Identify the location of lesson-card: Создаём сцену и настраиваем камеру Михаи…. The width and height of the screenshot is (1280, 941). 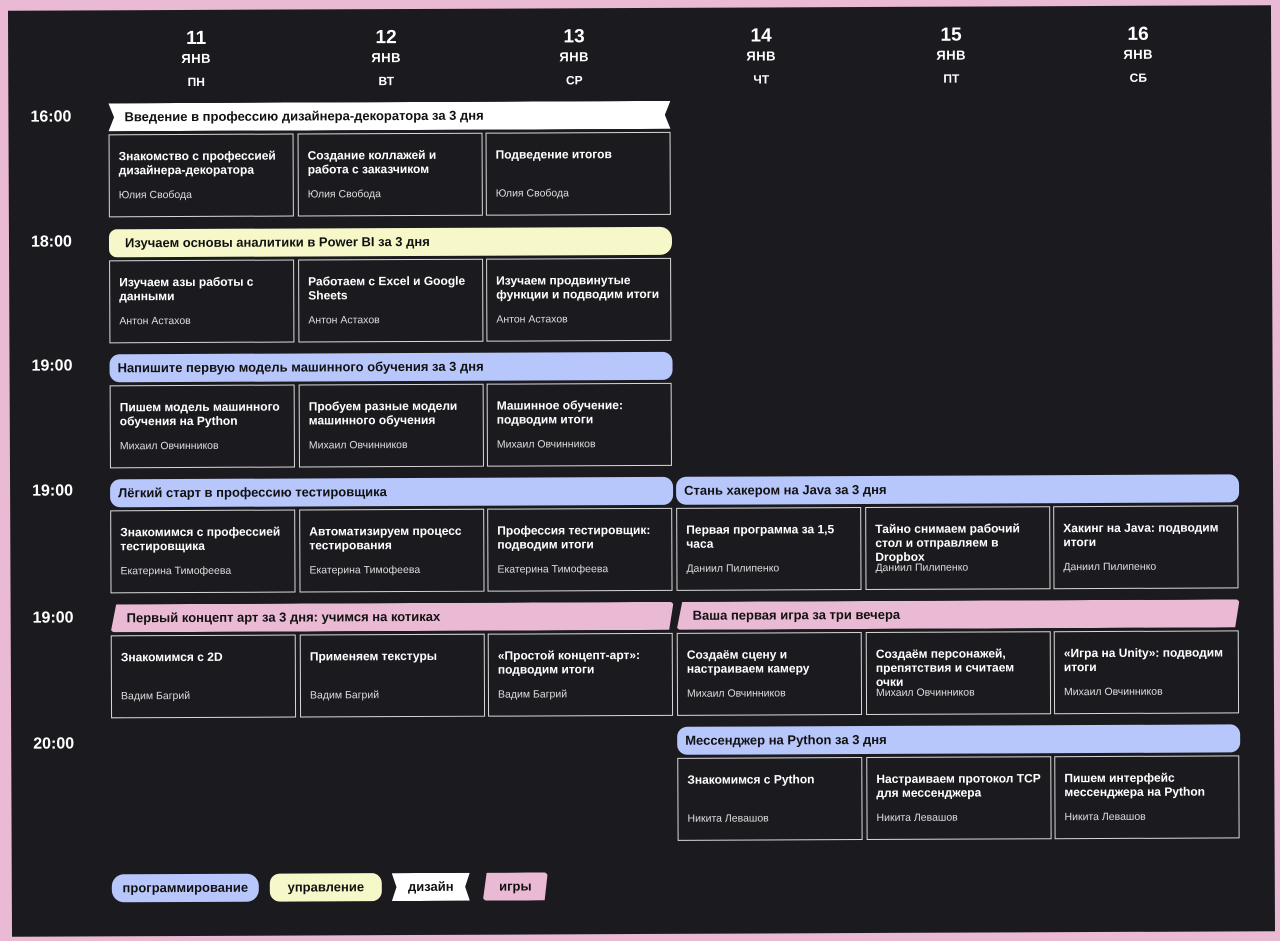
(769, 674).